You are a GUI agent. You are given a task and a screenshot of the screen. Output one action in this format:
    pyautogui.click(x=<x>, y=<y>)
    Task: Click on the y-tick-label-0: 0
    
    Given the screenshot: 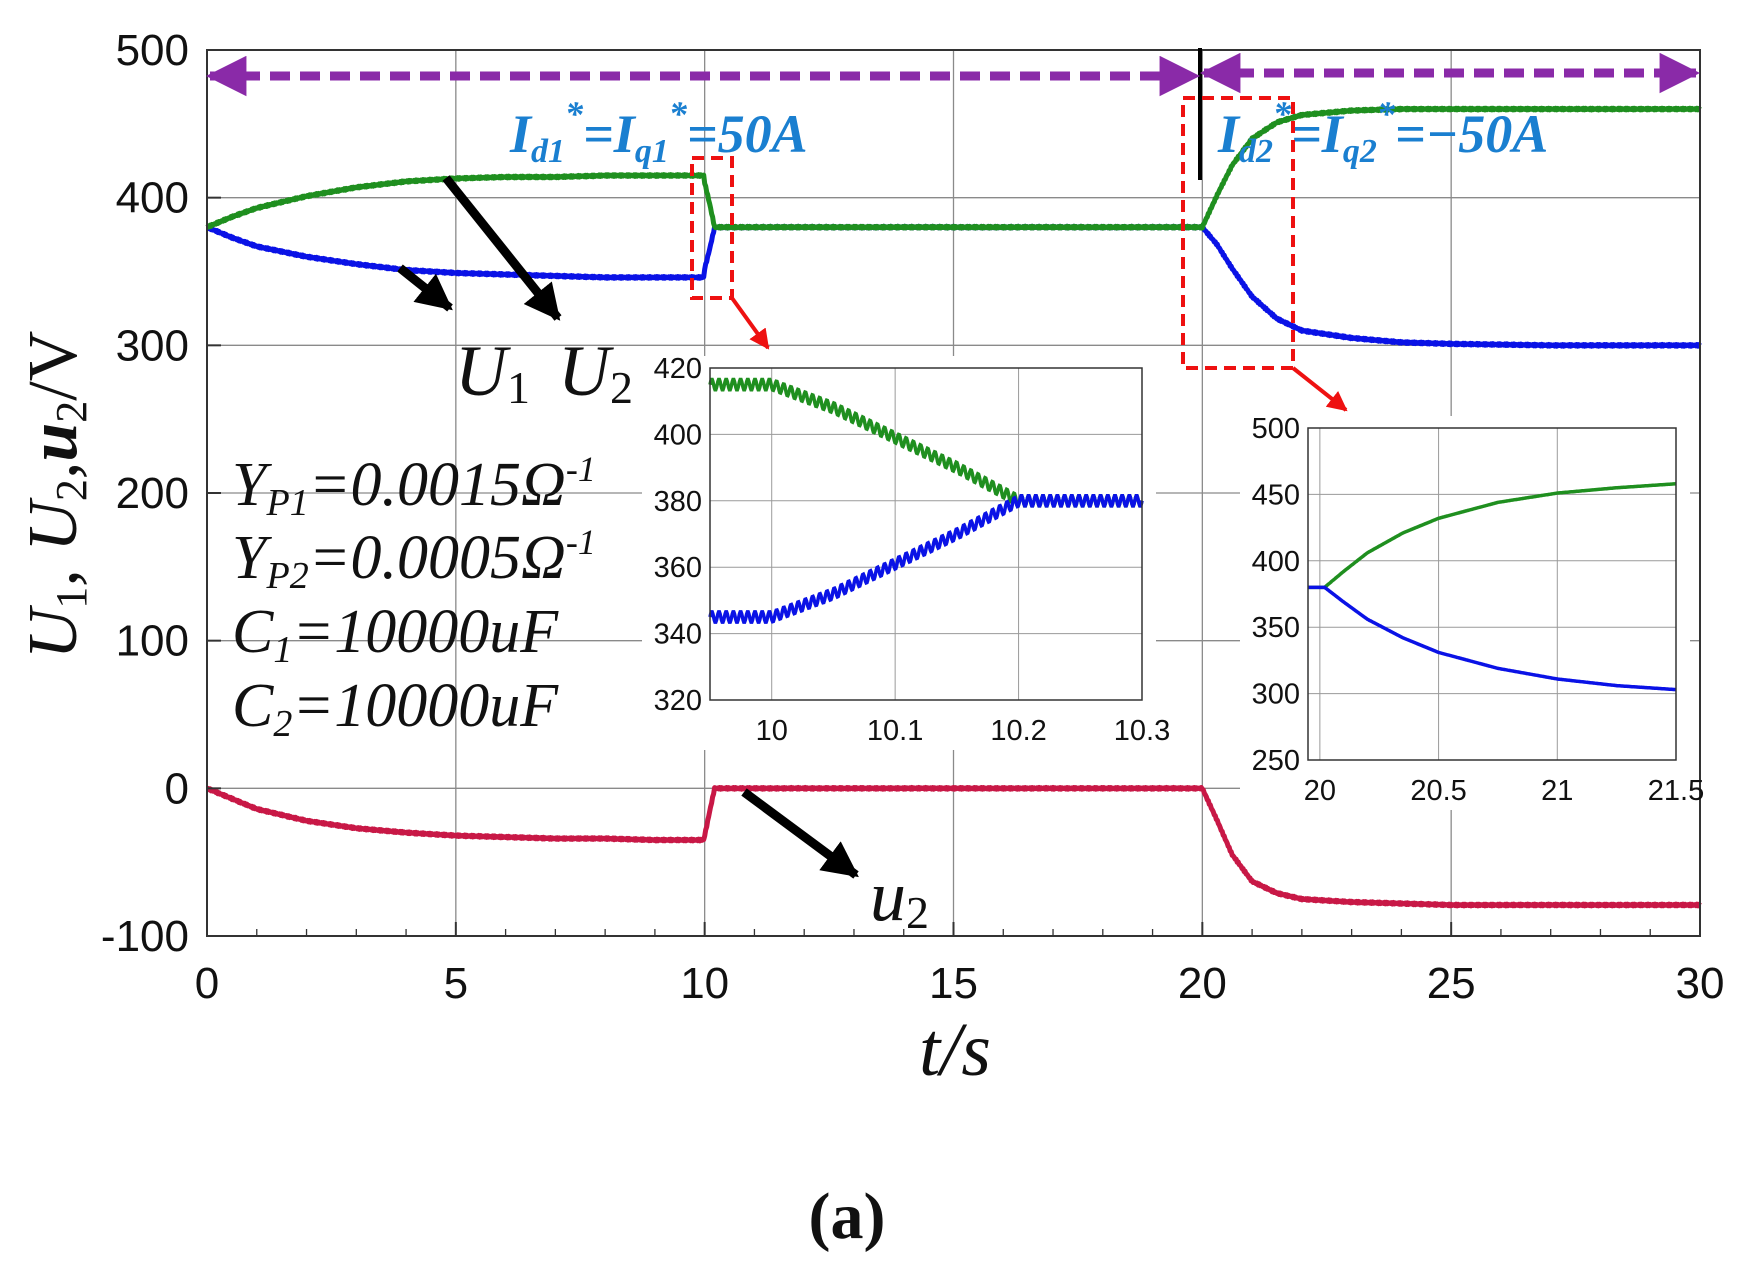 What is the action you would take?
    pyautogui.click(x=177, y=788)
    